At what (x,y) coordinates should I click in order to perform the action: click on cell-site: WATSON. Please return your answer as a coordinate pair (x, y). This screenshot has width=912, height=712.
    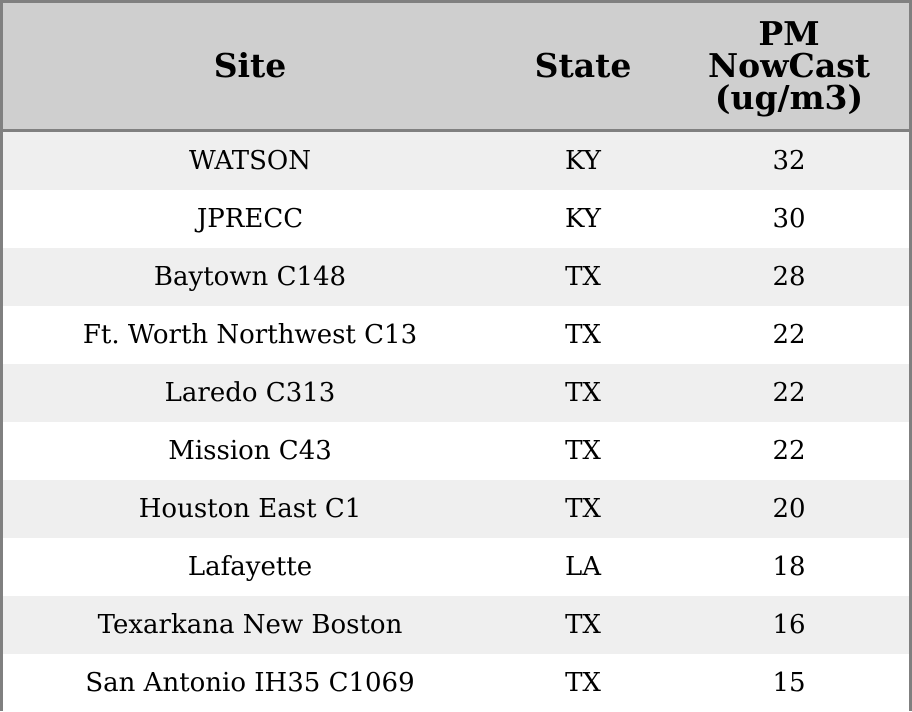
    Looking at the image, I should click on (249, 161).